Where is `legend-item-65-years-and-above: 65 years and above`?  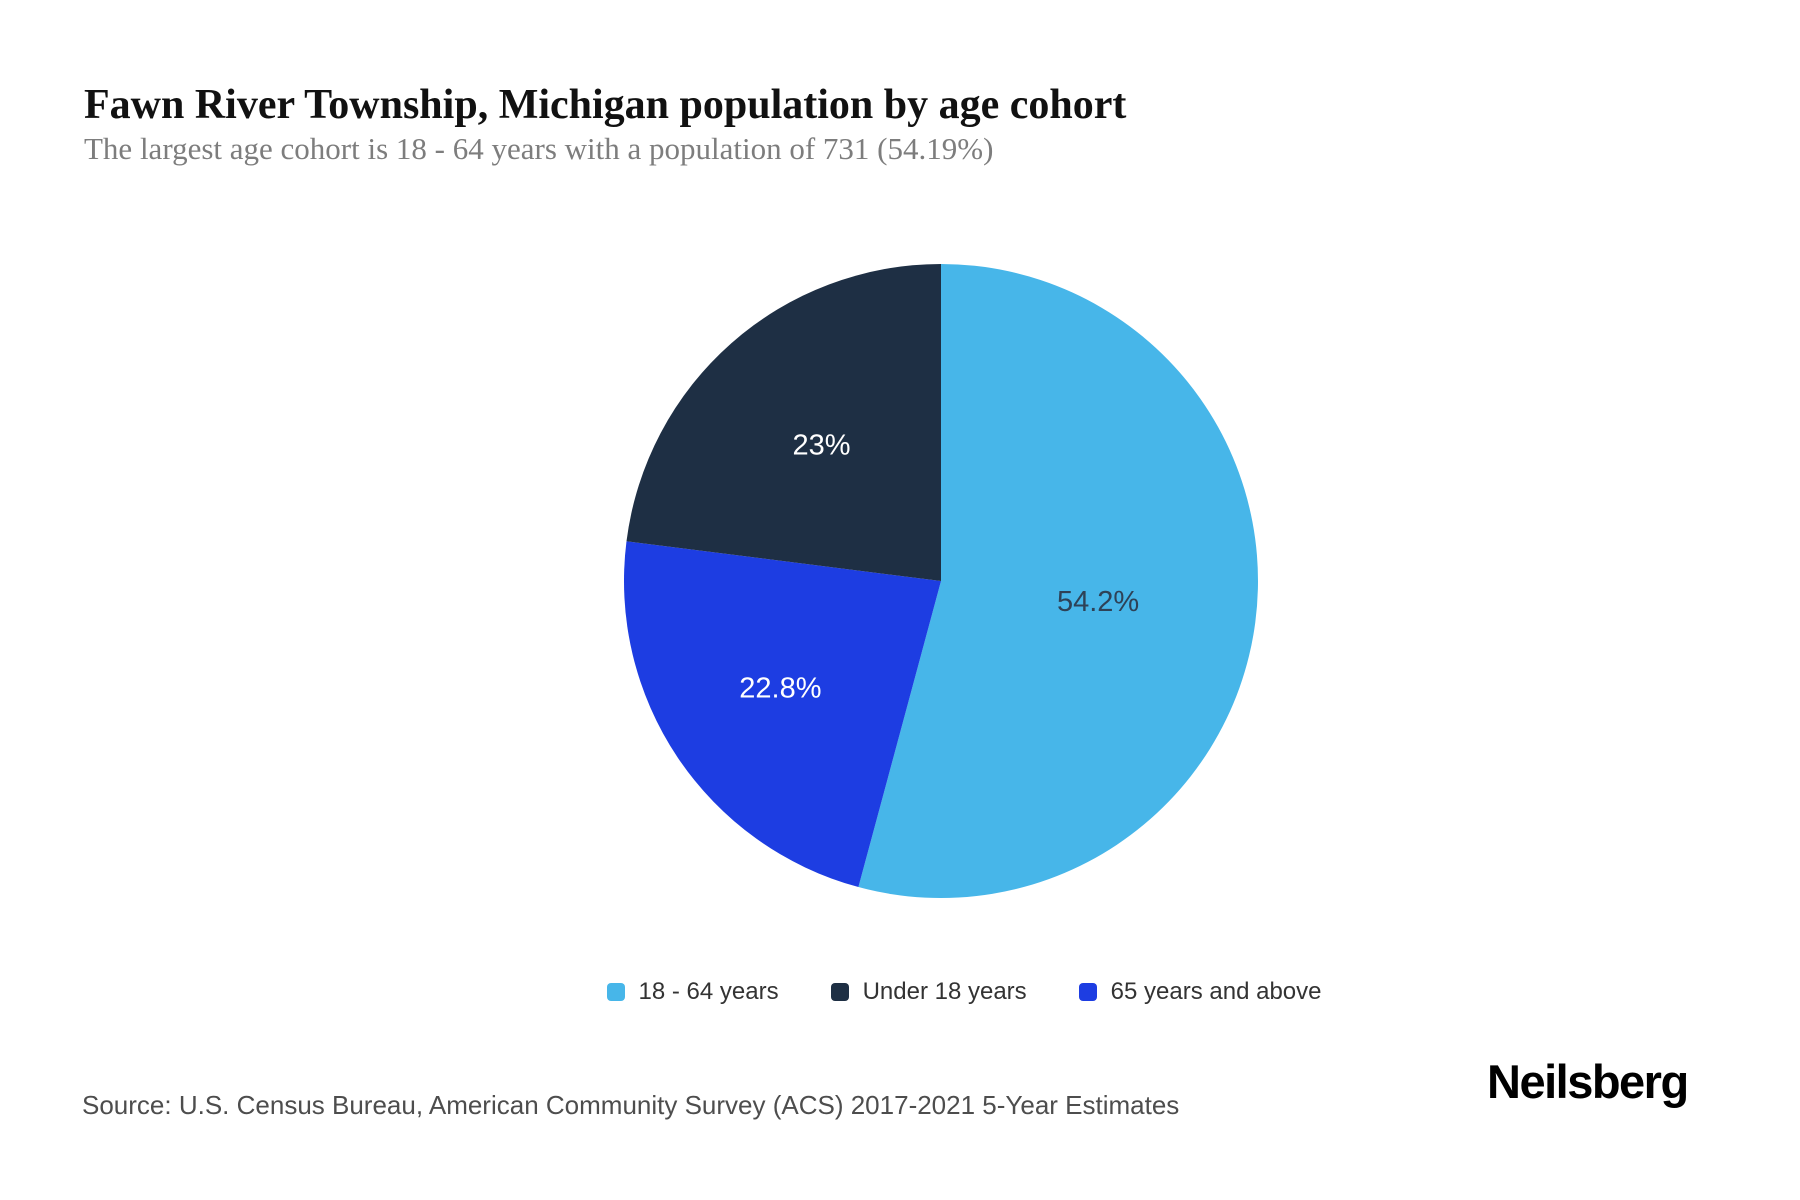
legend-item-65-years-and-above: 65 years and above is located at coordinates (1200, 992).